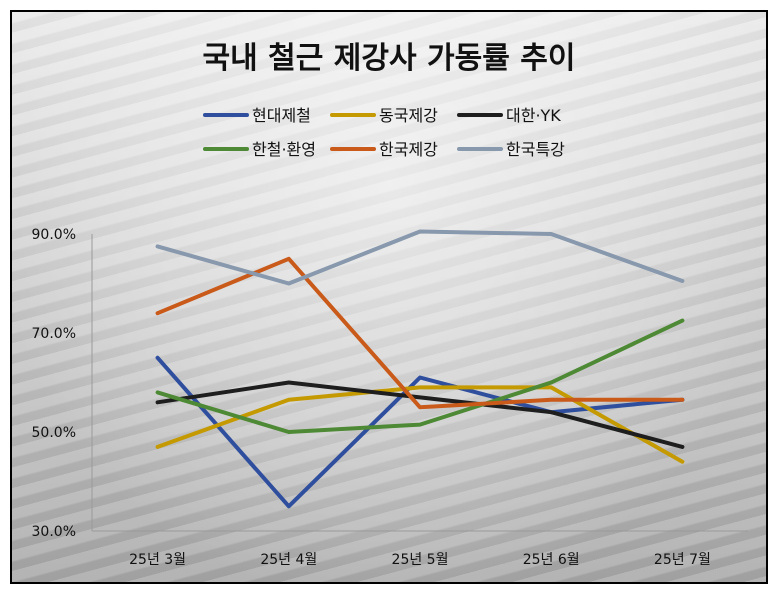 The height and width of the screenshot is (597, 780). I want to click on legend-label: 한국제강, so click(408, 149).